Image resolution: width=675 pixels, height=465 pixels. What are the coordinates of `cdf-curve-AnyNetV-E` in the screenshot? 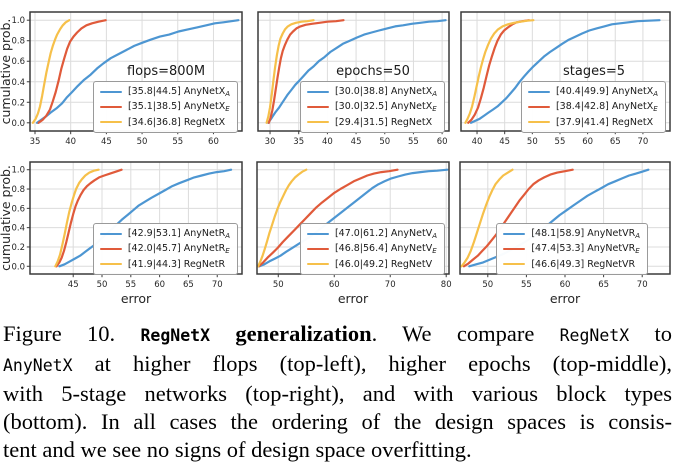 It's located at (328, 218).